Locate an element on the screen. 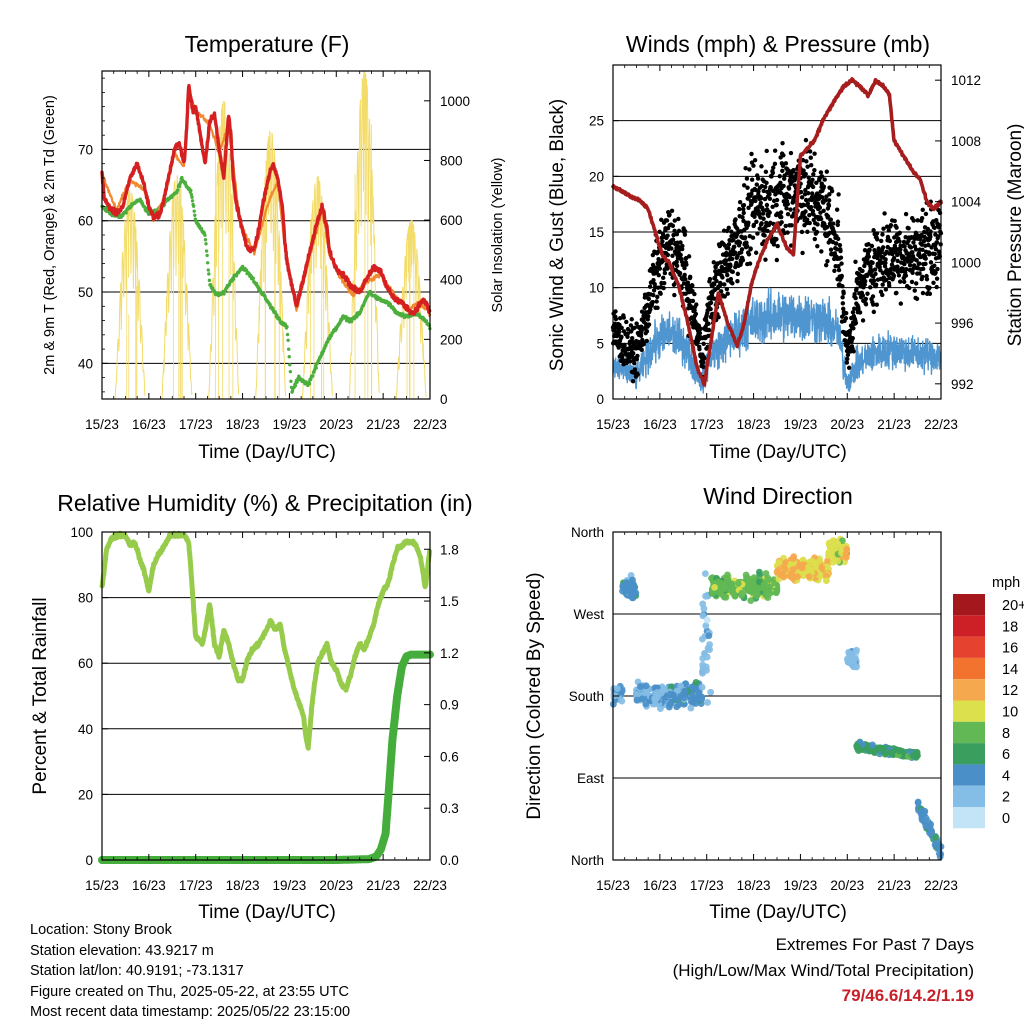 The height and width of the screenshot is (1024, 1024). wind-direction-colorbar: mph 20+ 18 16 14 12 10 8 6 4 2 0 is located at coordinates (988, 702).